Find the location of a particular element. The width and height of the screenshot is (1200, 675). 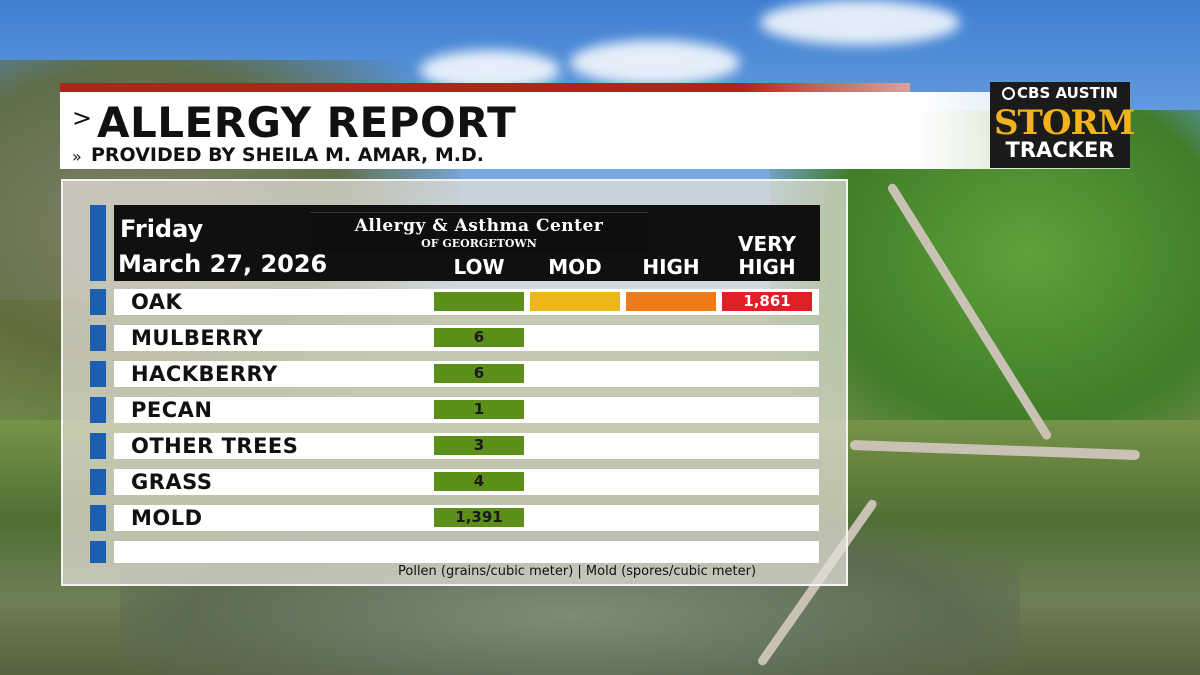

grass-bar: 4 is located at coordinates (479, 481).